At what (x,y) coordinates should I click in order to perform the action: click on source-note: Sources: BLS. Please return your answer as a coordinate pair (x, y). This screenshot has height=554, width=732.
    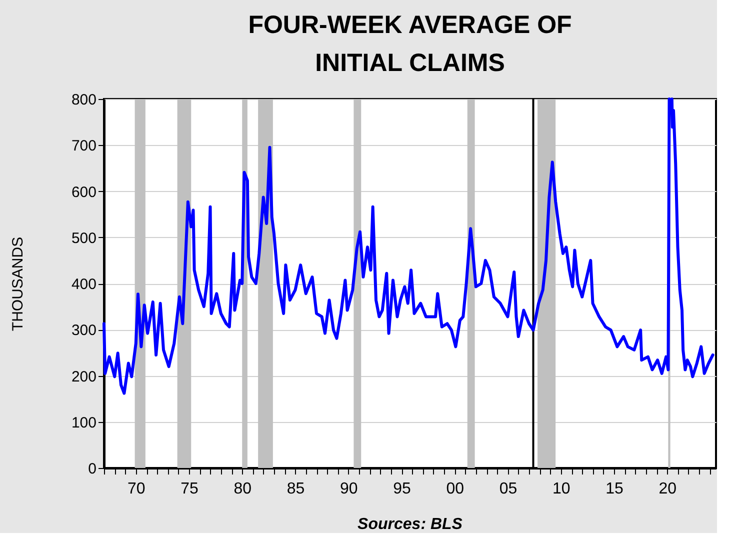
    Looking at the image, I should click on (410, 524).